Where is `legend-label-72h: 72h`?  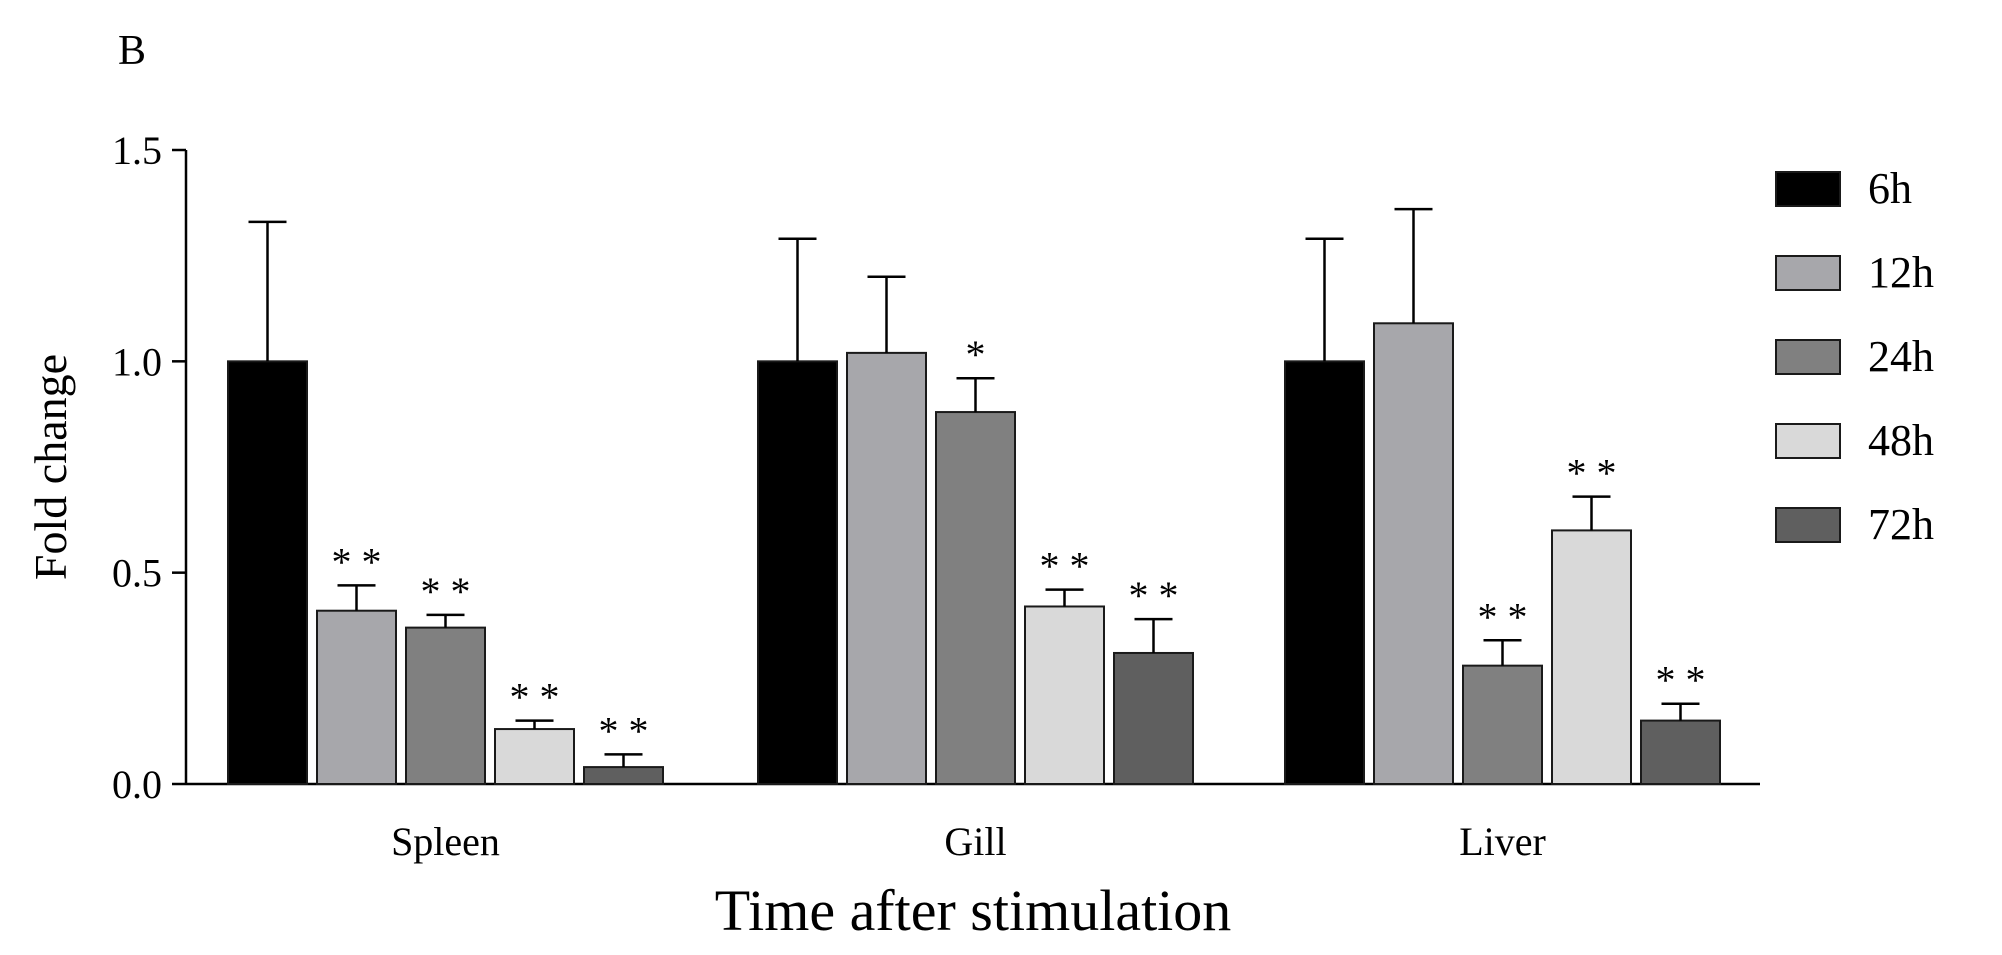 legend-label-72h: 72h is located at coordinates (1901, 524).